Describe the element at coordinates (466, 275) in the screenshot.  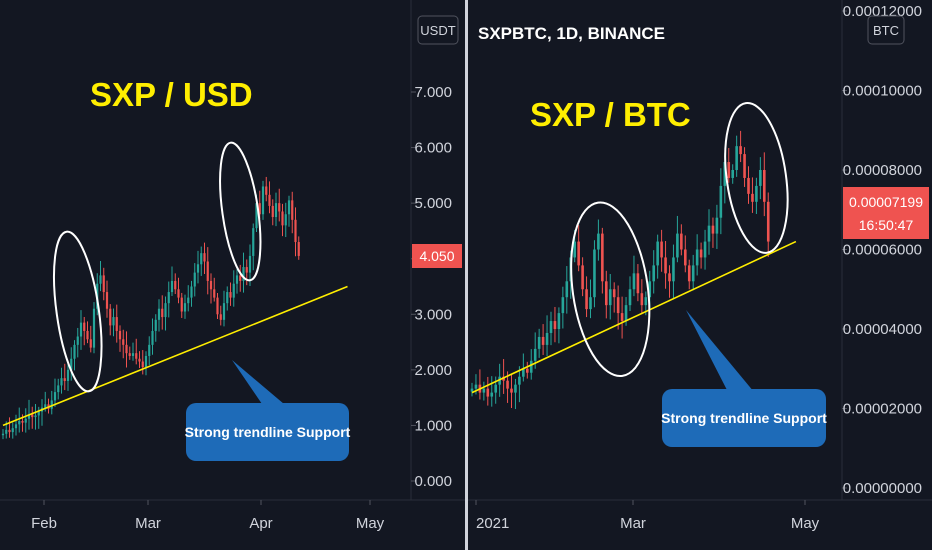
I see `panel-divider` at that location.